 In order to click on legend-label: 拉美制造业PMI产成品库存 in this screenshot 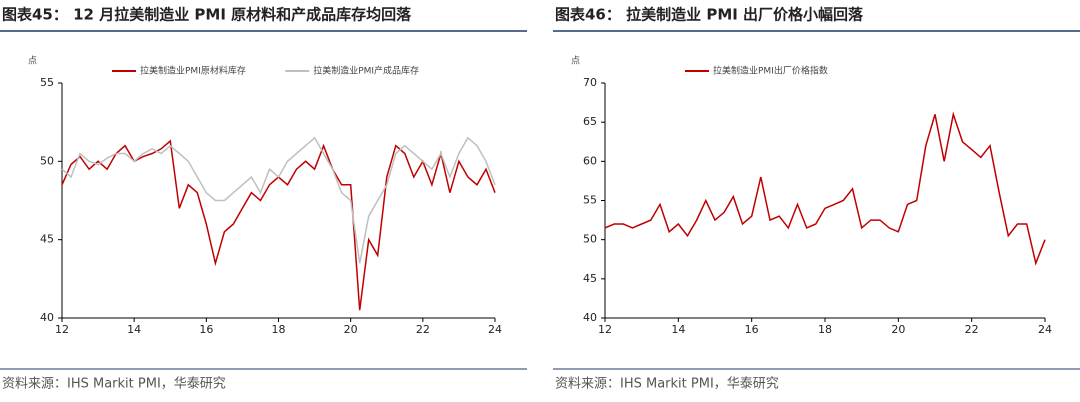, I will do `click(366, 71)`.